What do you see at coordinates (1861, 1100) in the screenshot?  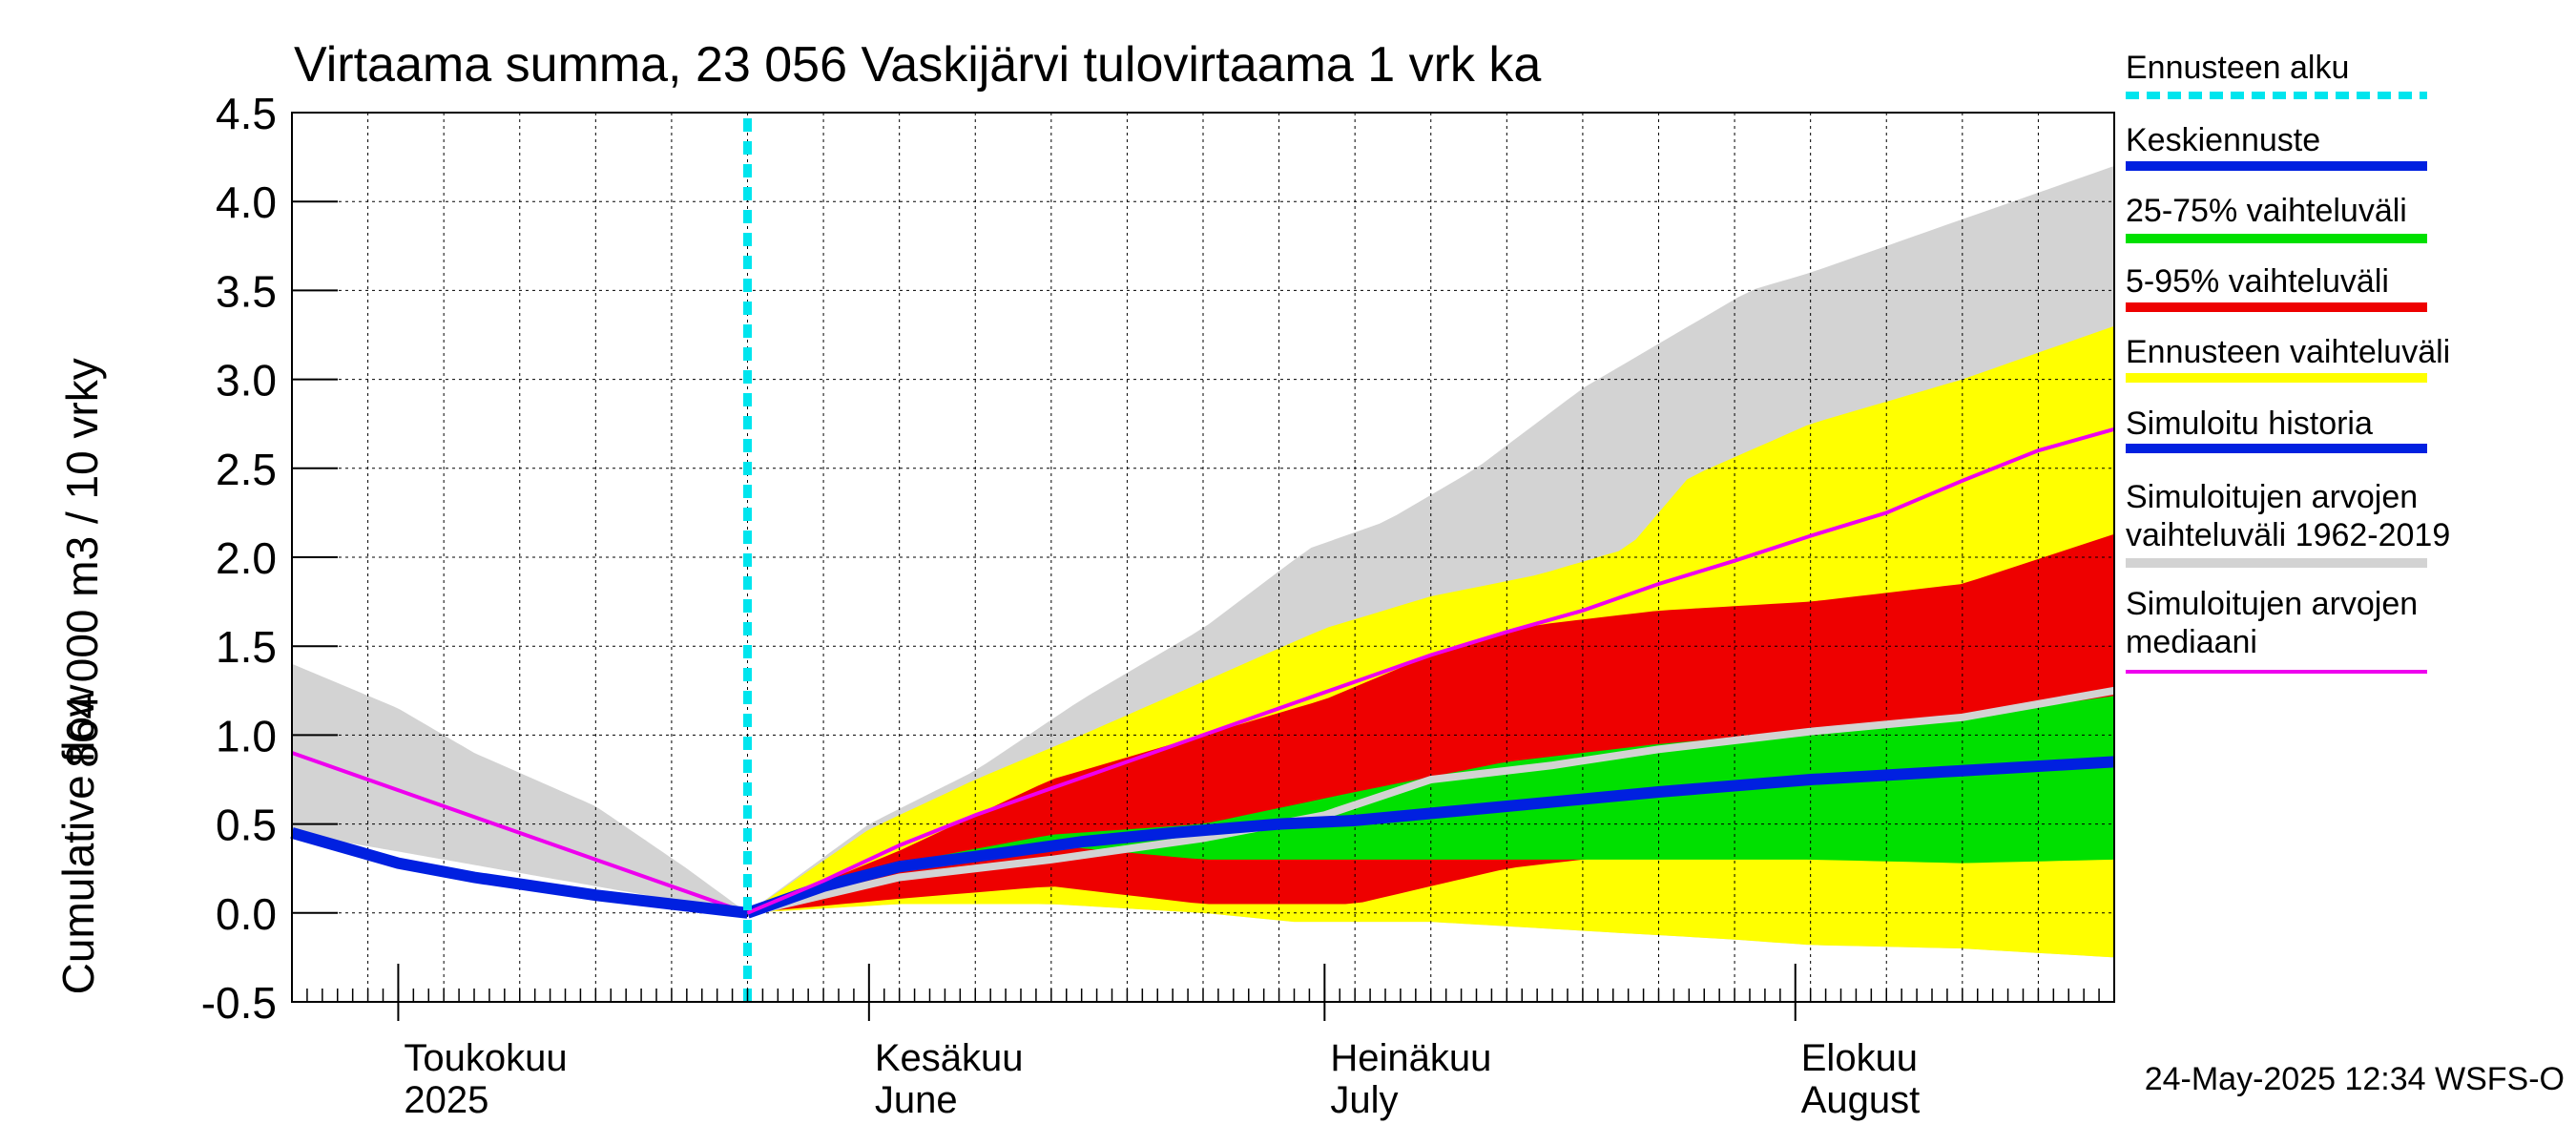 I see `x-month-sublabel: August` at bounding box center [1861, 1100].